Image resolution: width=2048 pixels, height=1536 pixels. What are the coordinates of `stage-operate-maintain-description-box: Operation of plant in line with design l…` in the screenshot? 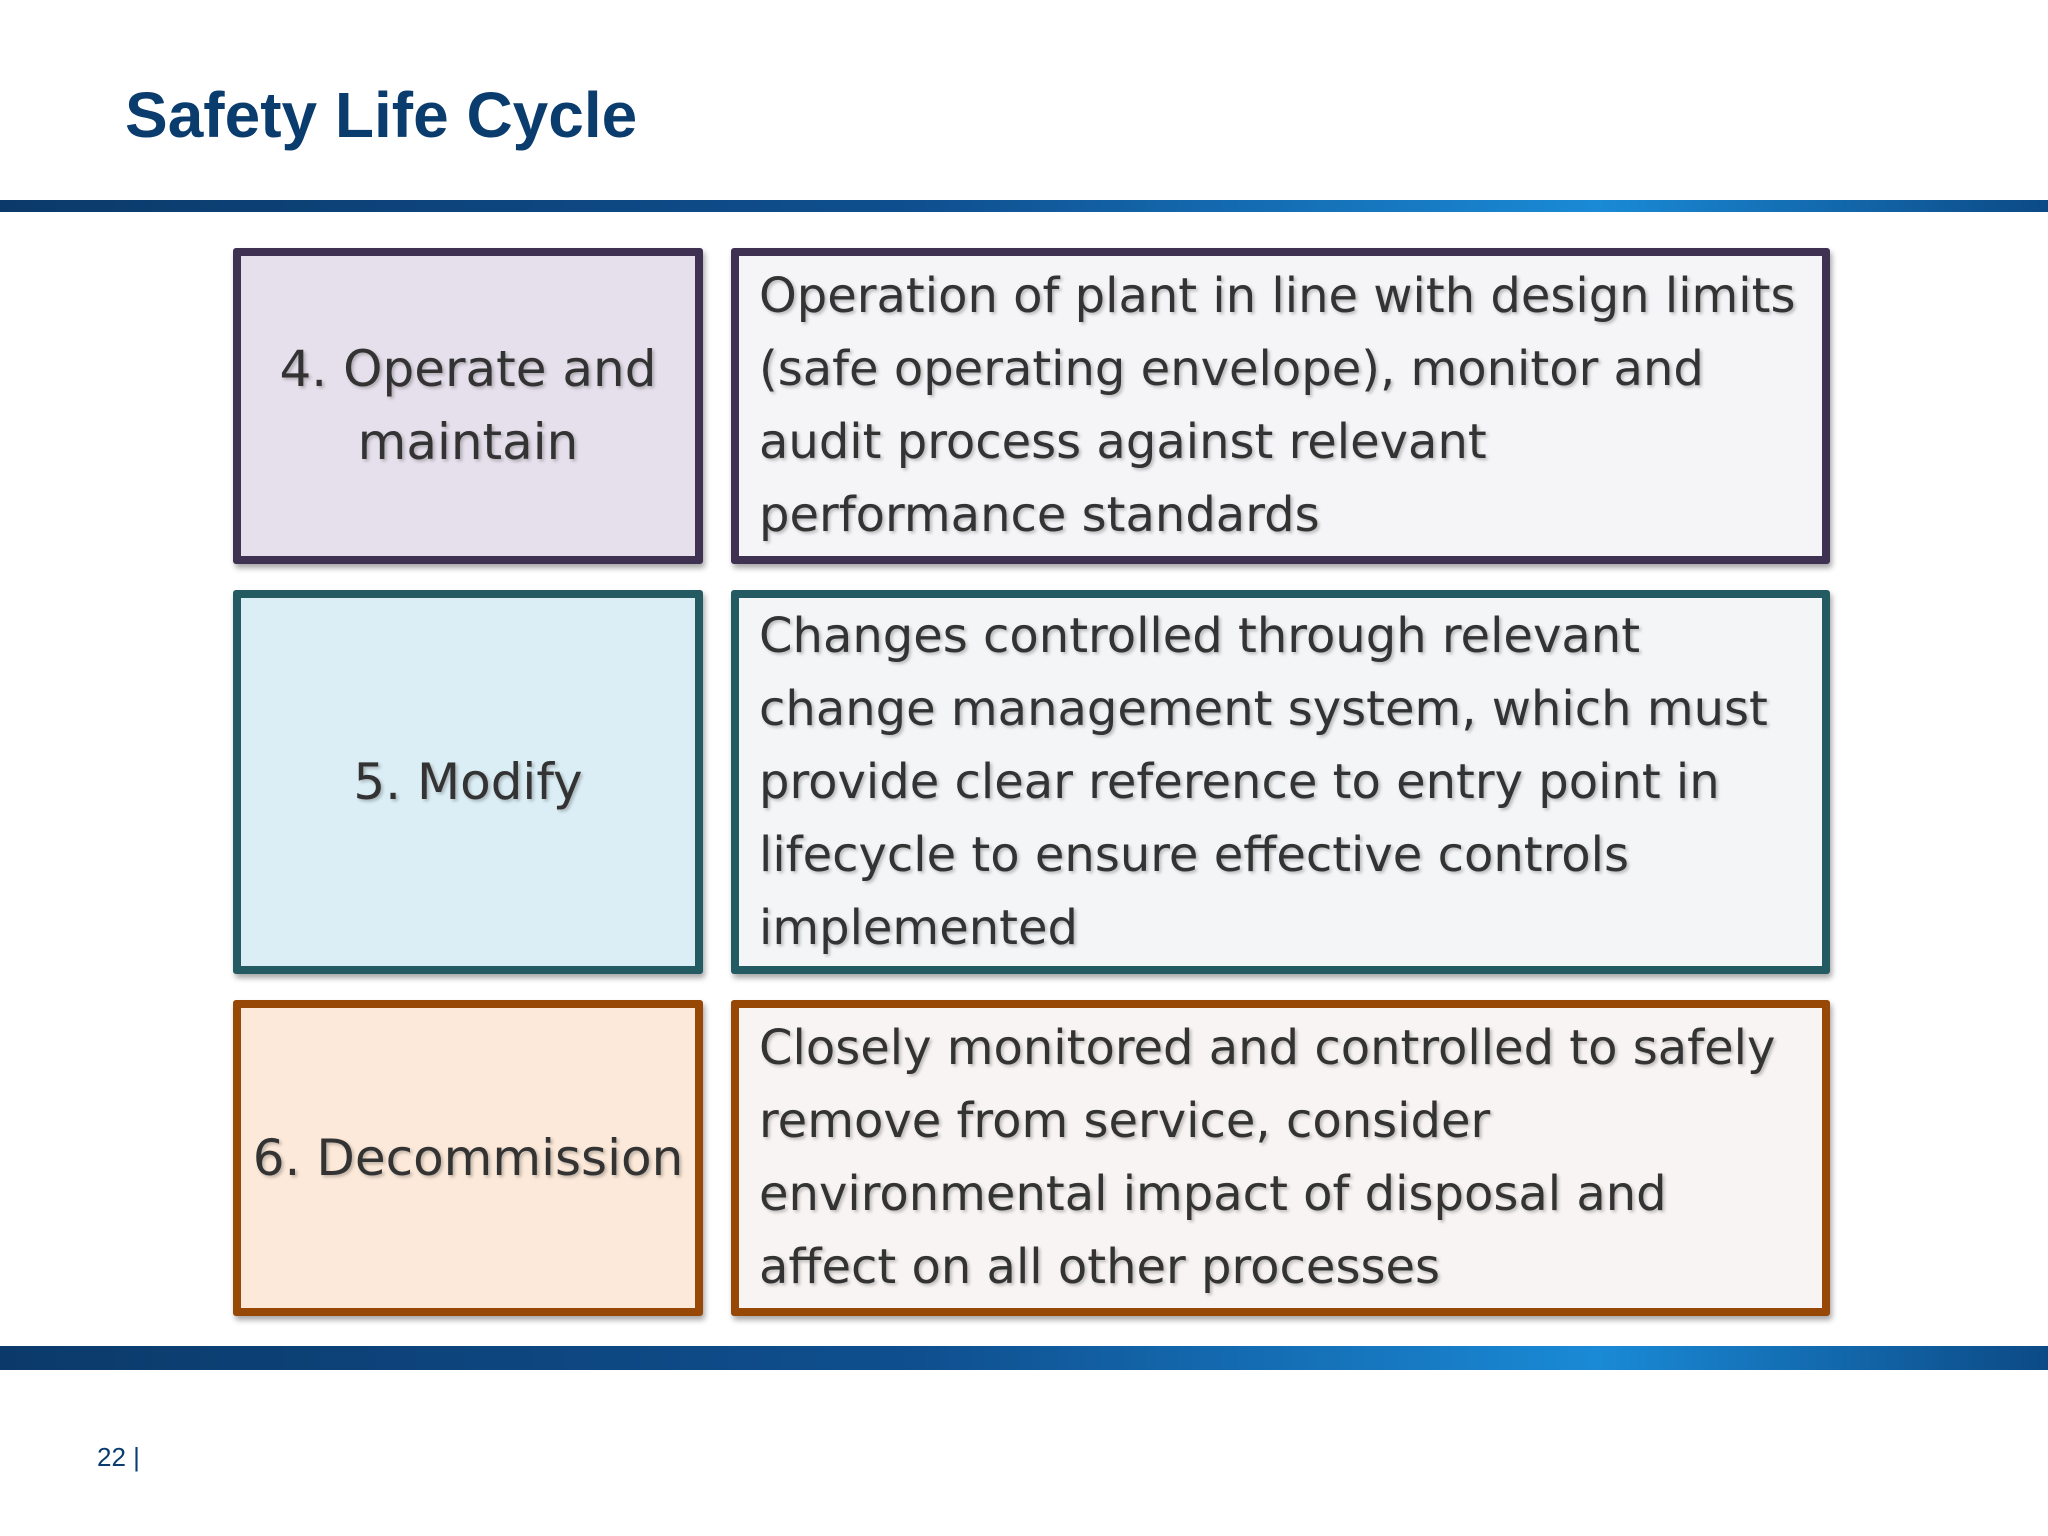 It's located at (1280, 406).